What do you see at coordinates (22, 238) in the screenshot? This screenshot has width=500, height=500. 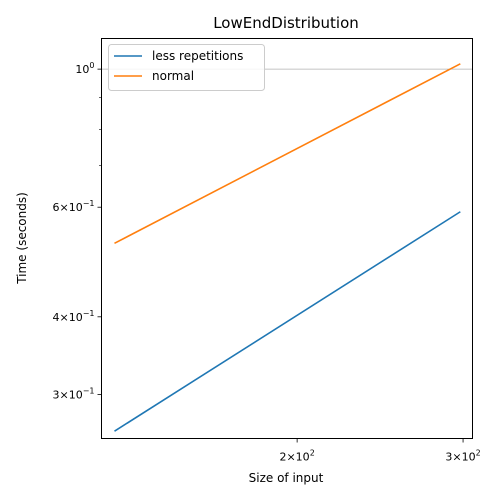 I see `y-axis-label: Time (seconds)` at bounding box center [22, 238].